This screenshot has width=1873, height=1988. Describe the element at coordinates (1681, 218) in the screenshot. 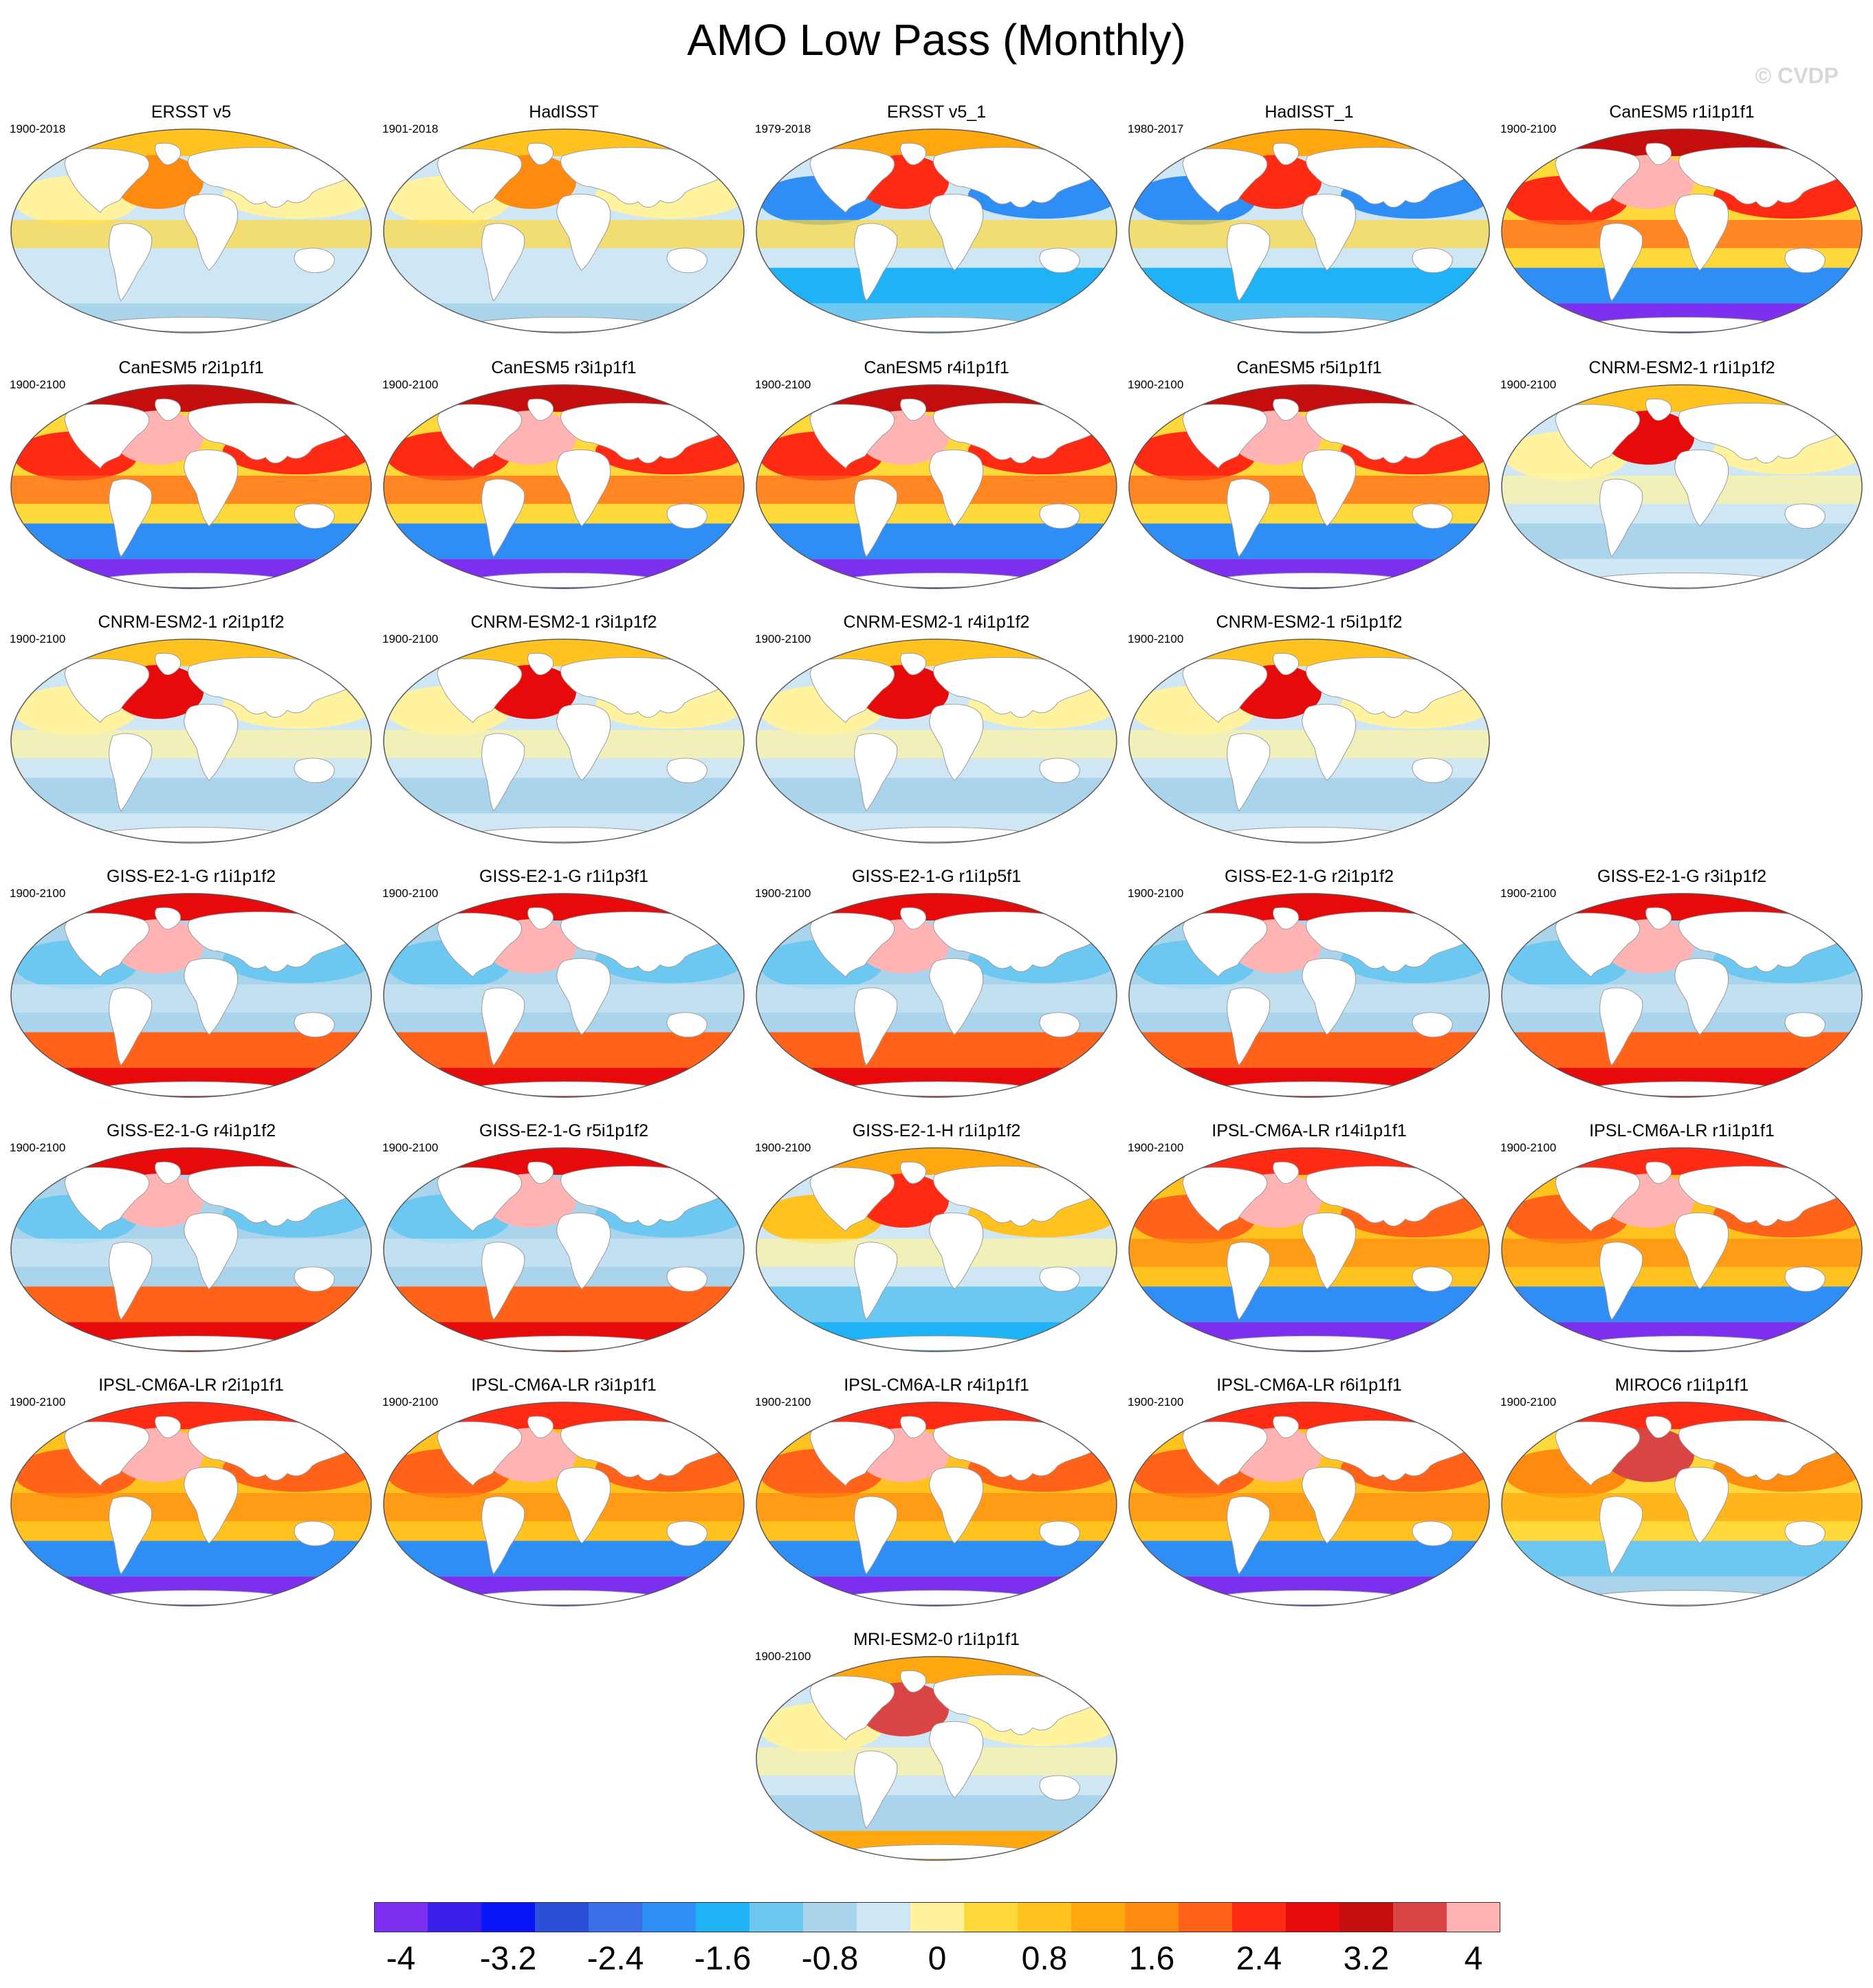

I see `map-panel: CanESM5 r1i1p1f1 1900-2100` at that location.